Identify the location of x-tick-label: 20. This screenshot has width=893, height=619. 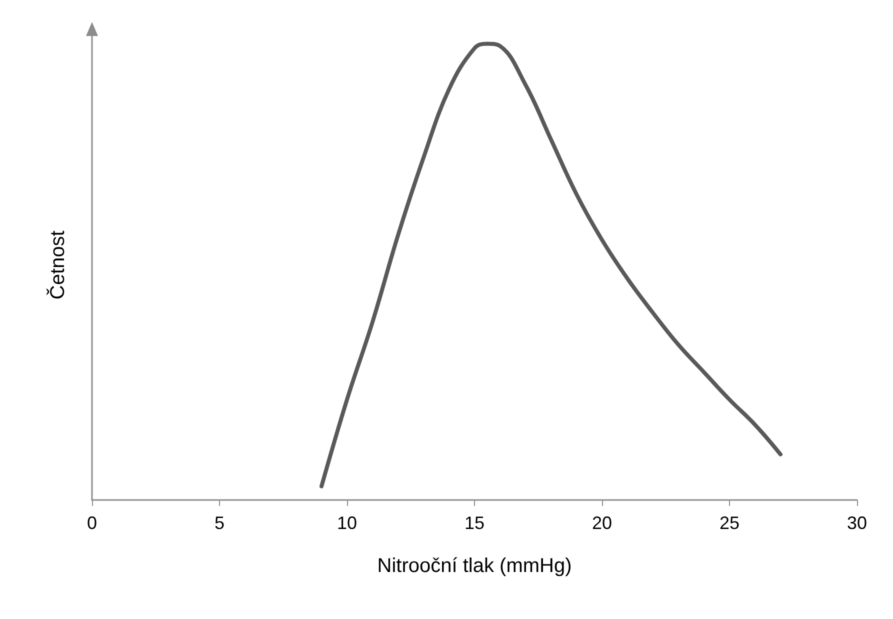
(602, 523).